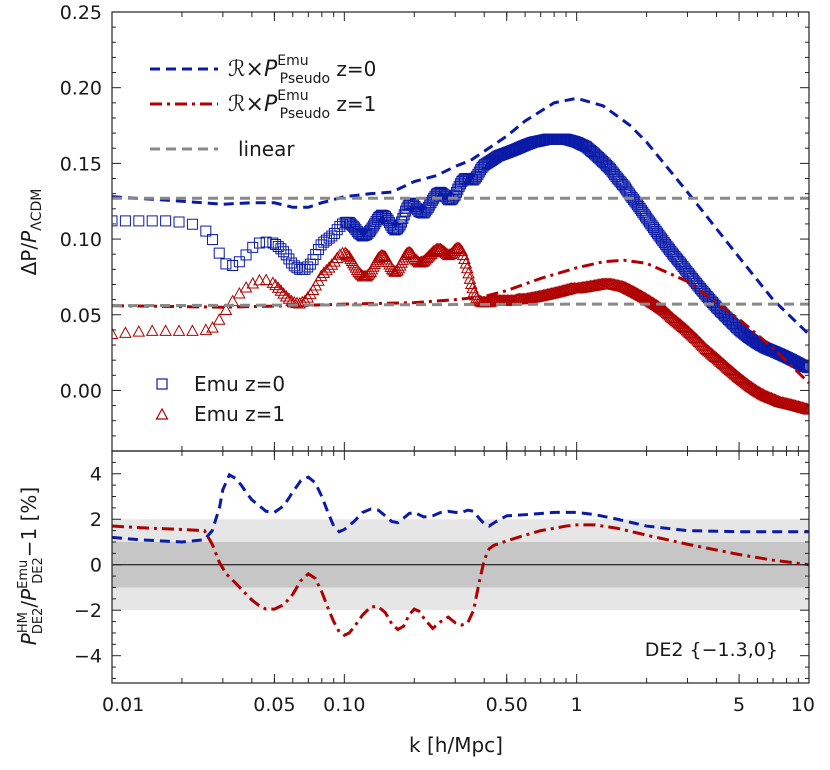  What do you see at coordinates (220, 399) in the screenshot?
I see `legend-markers: Emu z=0 Emu z=1` at bounding box center [220, 399].